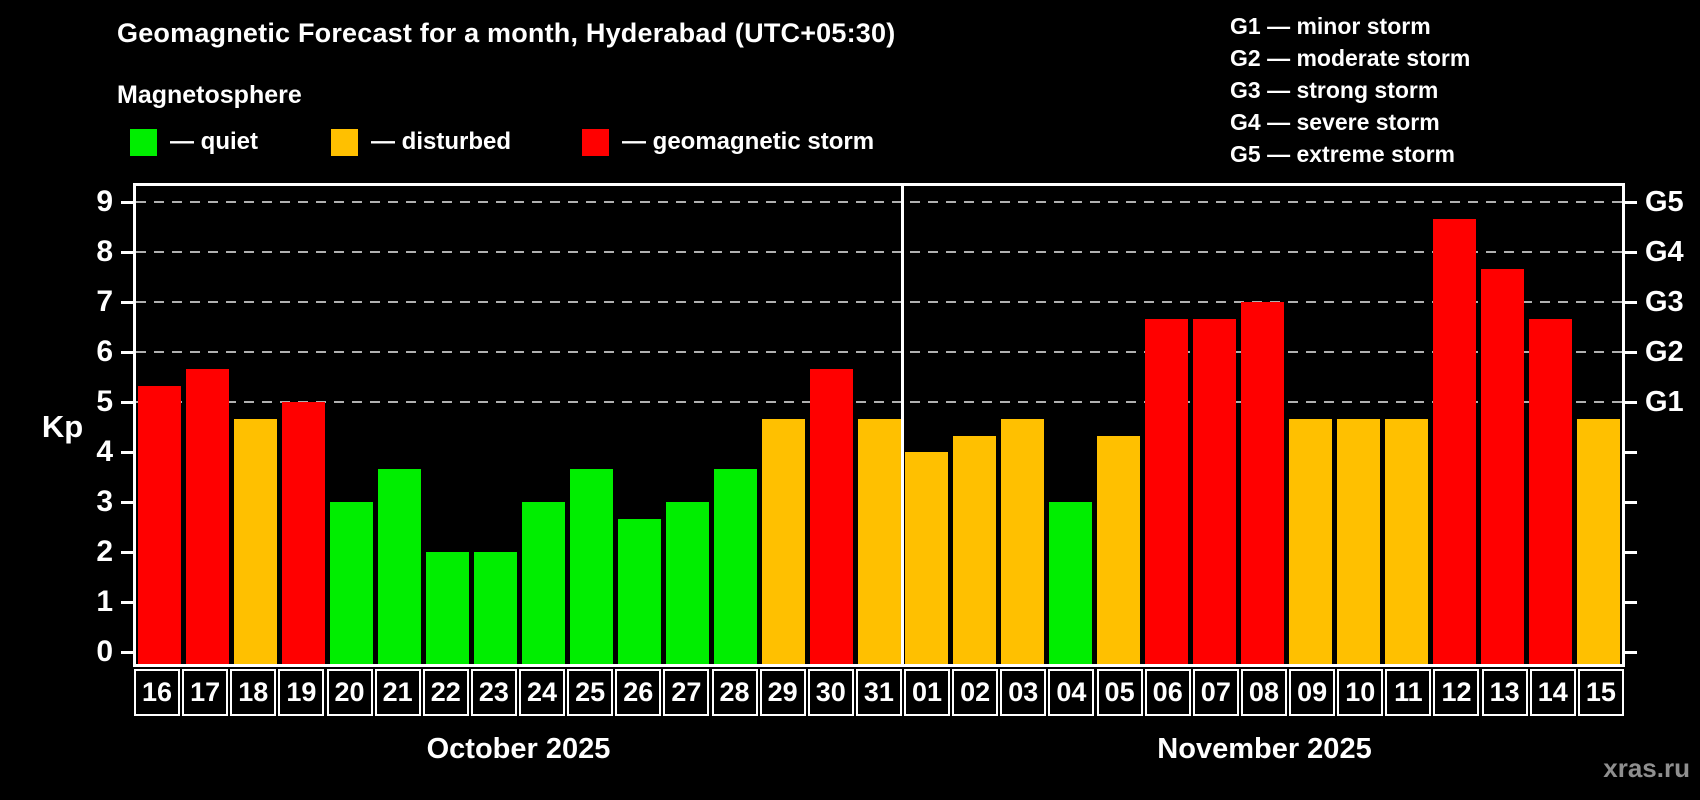 The image size is (1700, 800). I want to click on legend-item-quiet: — quiet, so click(194, 142).